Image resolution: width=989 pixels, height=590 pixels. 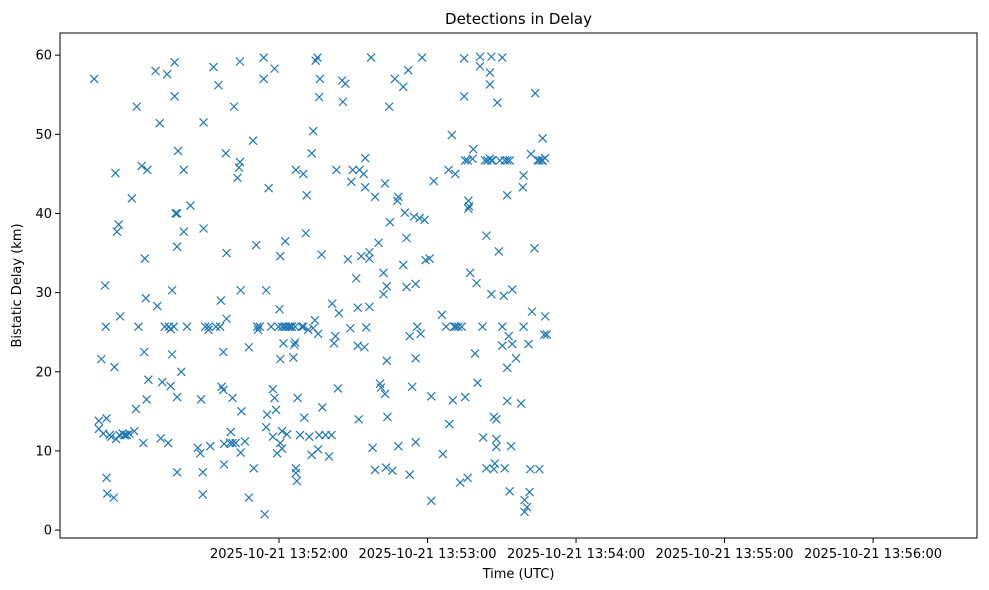 I want to click on y-tick-label: 20, so click(x=43, y=372).